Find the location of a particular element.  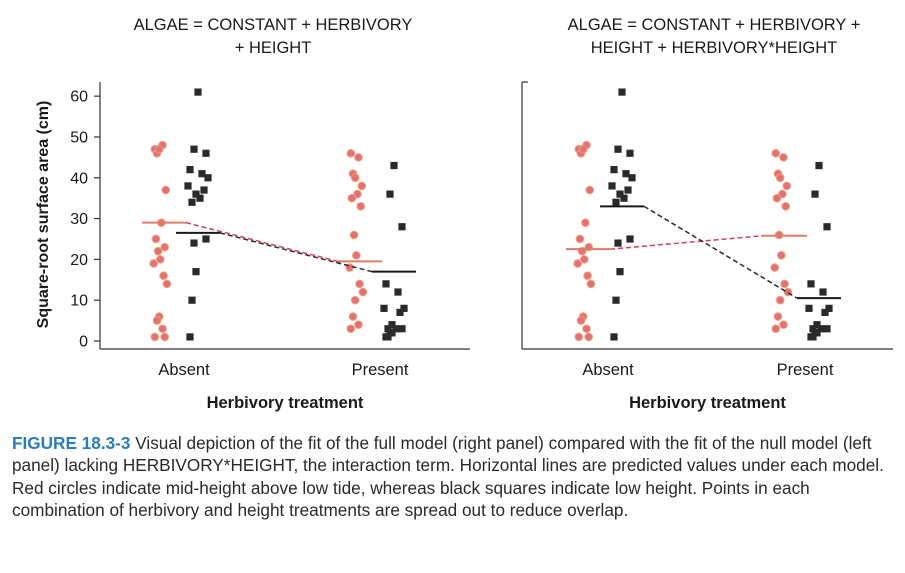

y-tick-label: 30 is located at coordinates (79, 219).